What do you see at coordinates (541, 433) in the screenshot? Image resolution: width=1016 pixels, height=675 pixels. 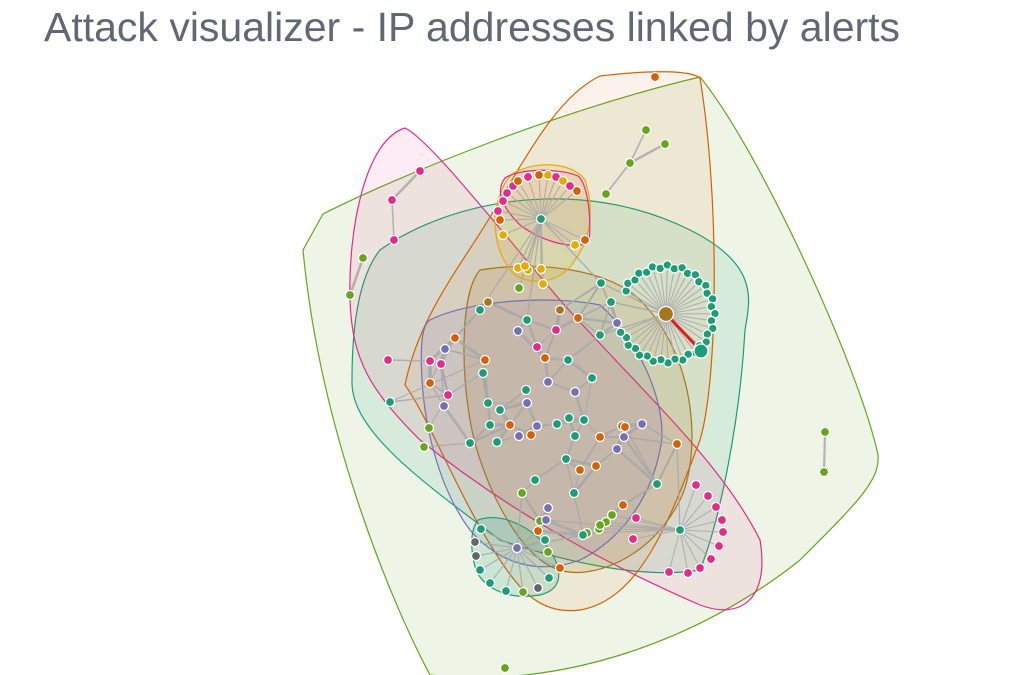 I see `hull-purple` at bounding box center [541, 433].